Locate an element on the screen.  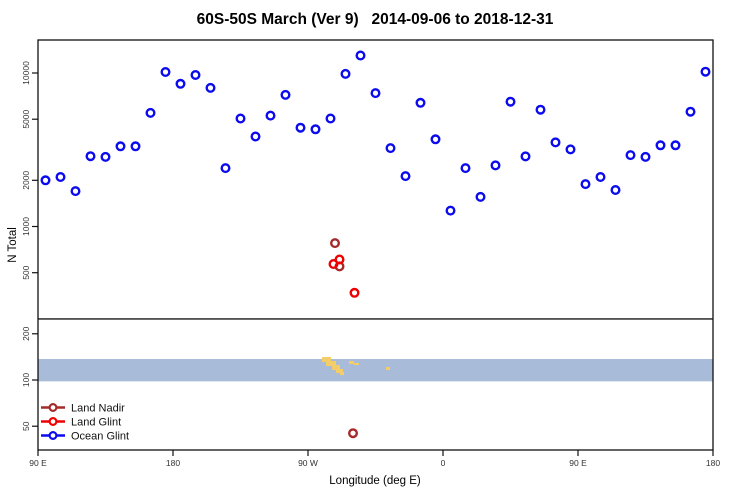
y-tick-label: 5000 is located at coordinates (26, 118).